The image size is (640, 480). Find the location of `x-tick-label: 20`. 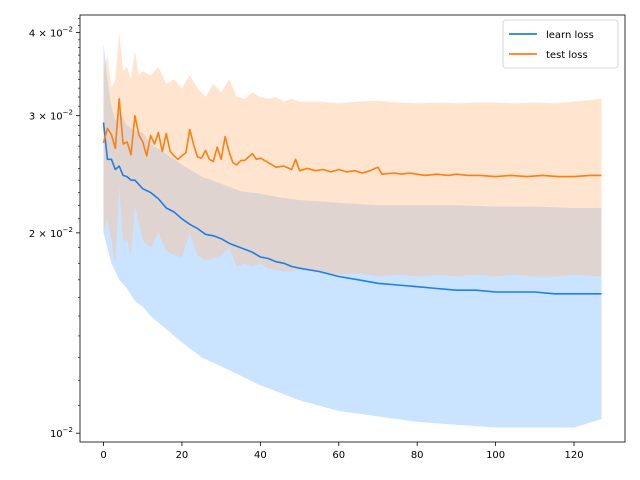

x-tick-label: 20 is located at coordinates (182, 455).